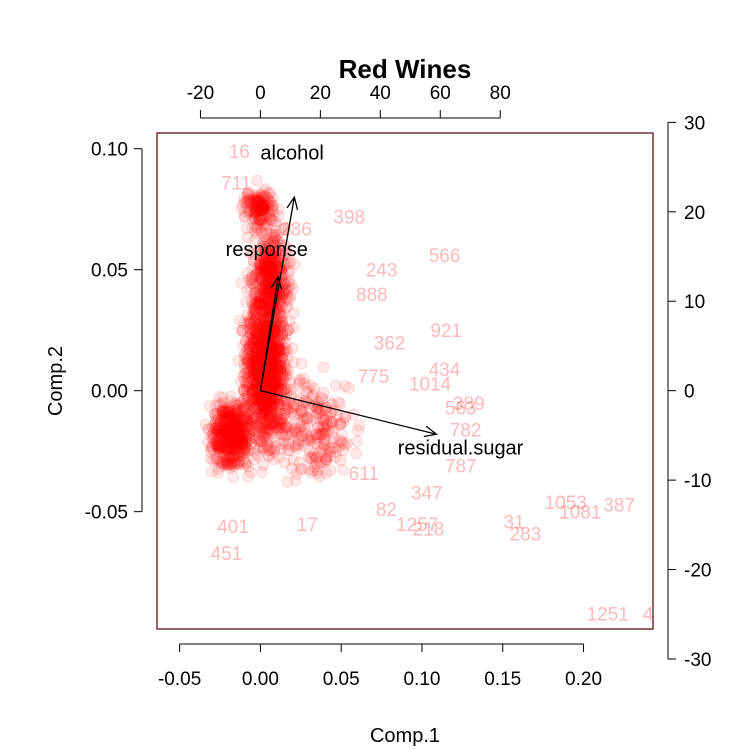 The width and height of the screenshot is (750, 750). I want to click on x-tick-label: -0.05, so click(179, 679).